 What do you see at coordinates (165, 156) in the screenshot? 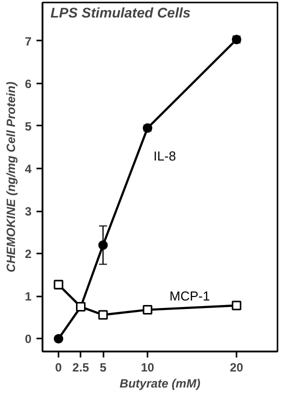
I see `series-label: IL-8` at bounding box center [165, 156].